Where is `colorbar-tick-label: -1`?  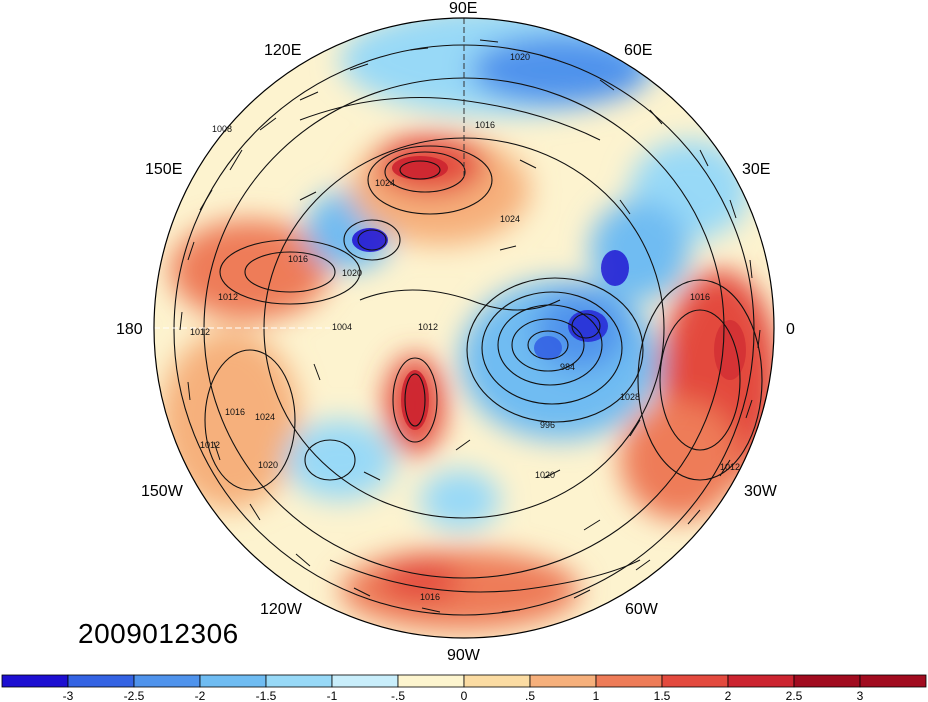 colorbar-tick-label: -1 is located at coordinates (332, 695).